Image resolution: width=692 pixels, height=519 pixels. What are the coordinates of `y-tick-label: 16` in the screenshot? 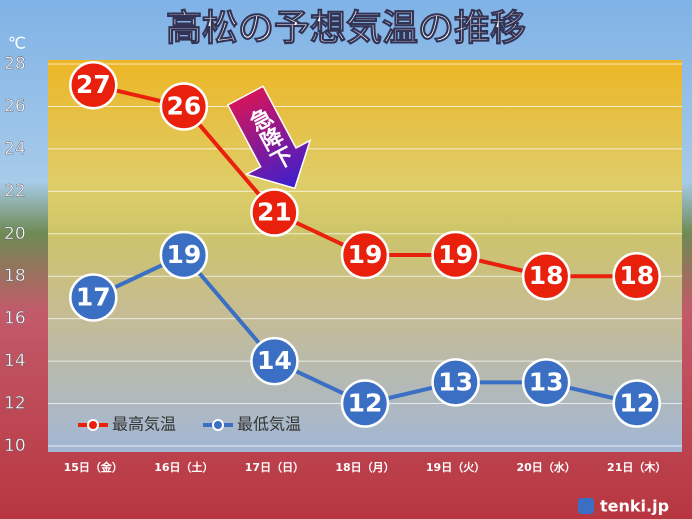 It's located at (15, 319).